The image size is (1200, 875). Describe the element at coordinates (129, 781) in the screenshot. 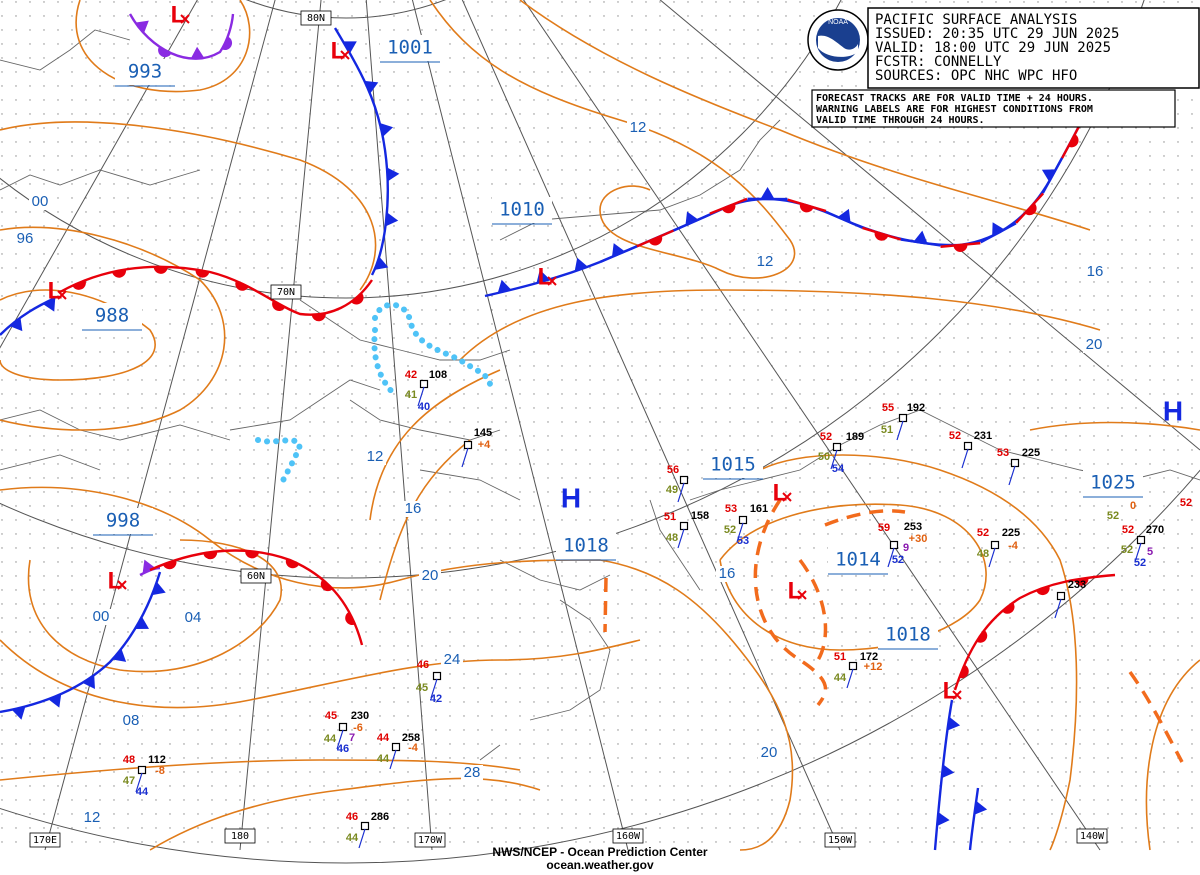

I see `station-value: 47` at that location.